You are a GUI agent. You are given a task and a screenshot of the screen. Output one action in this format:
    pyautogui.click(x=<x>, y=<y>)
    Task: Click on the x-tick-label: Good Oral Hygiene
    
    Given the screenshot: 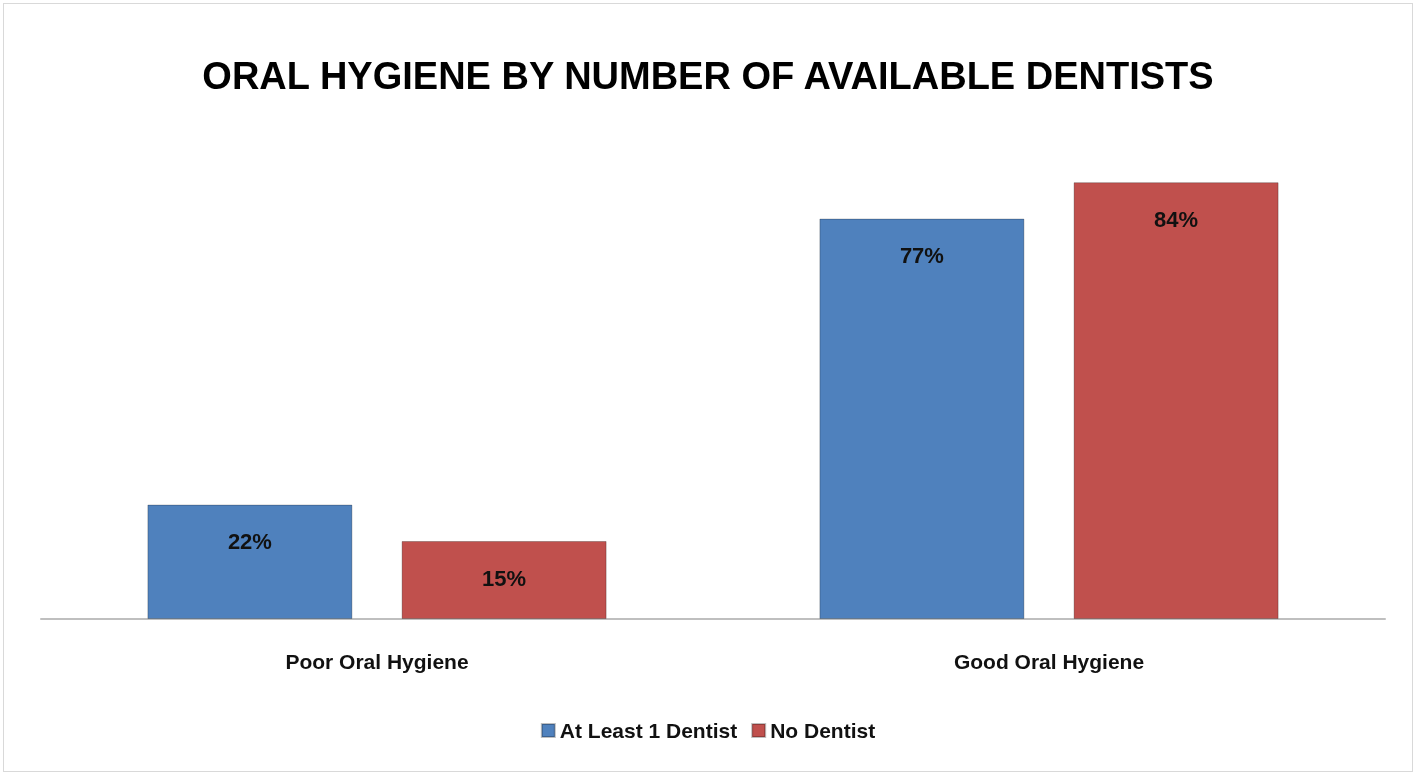 What is the action you would take?
    pyautogui.click(x=1049, y=661)
    